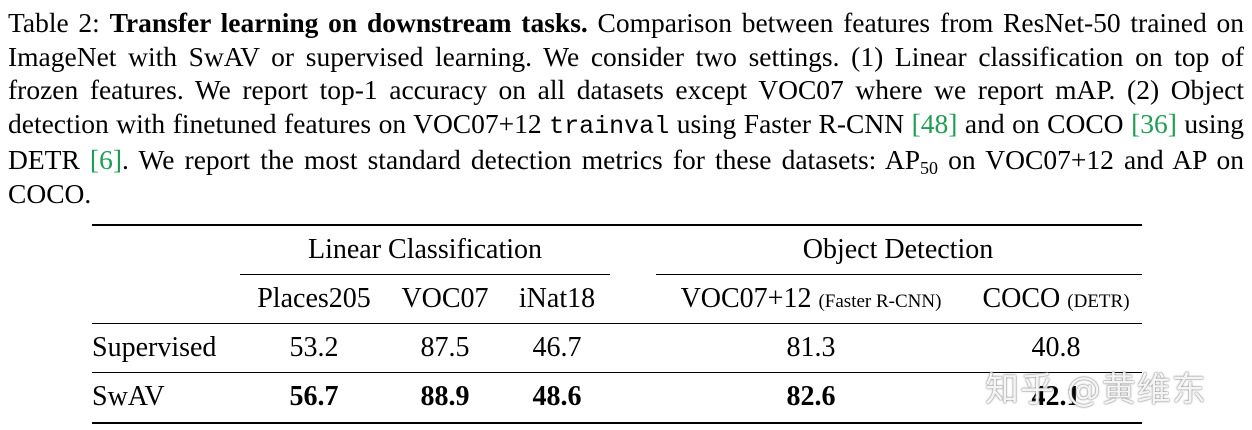 Image resolution: width=1252 pixels, height=430 pixels. Describe the element at coordinates (880, 301) in the screenshot. I see `column-header-note: (Faster R-CNN)` at that location.